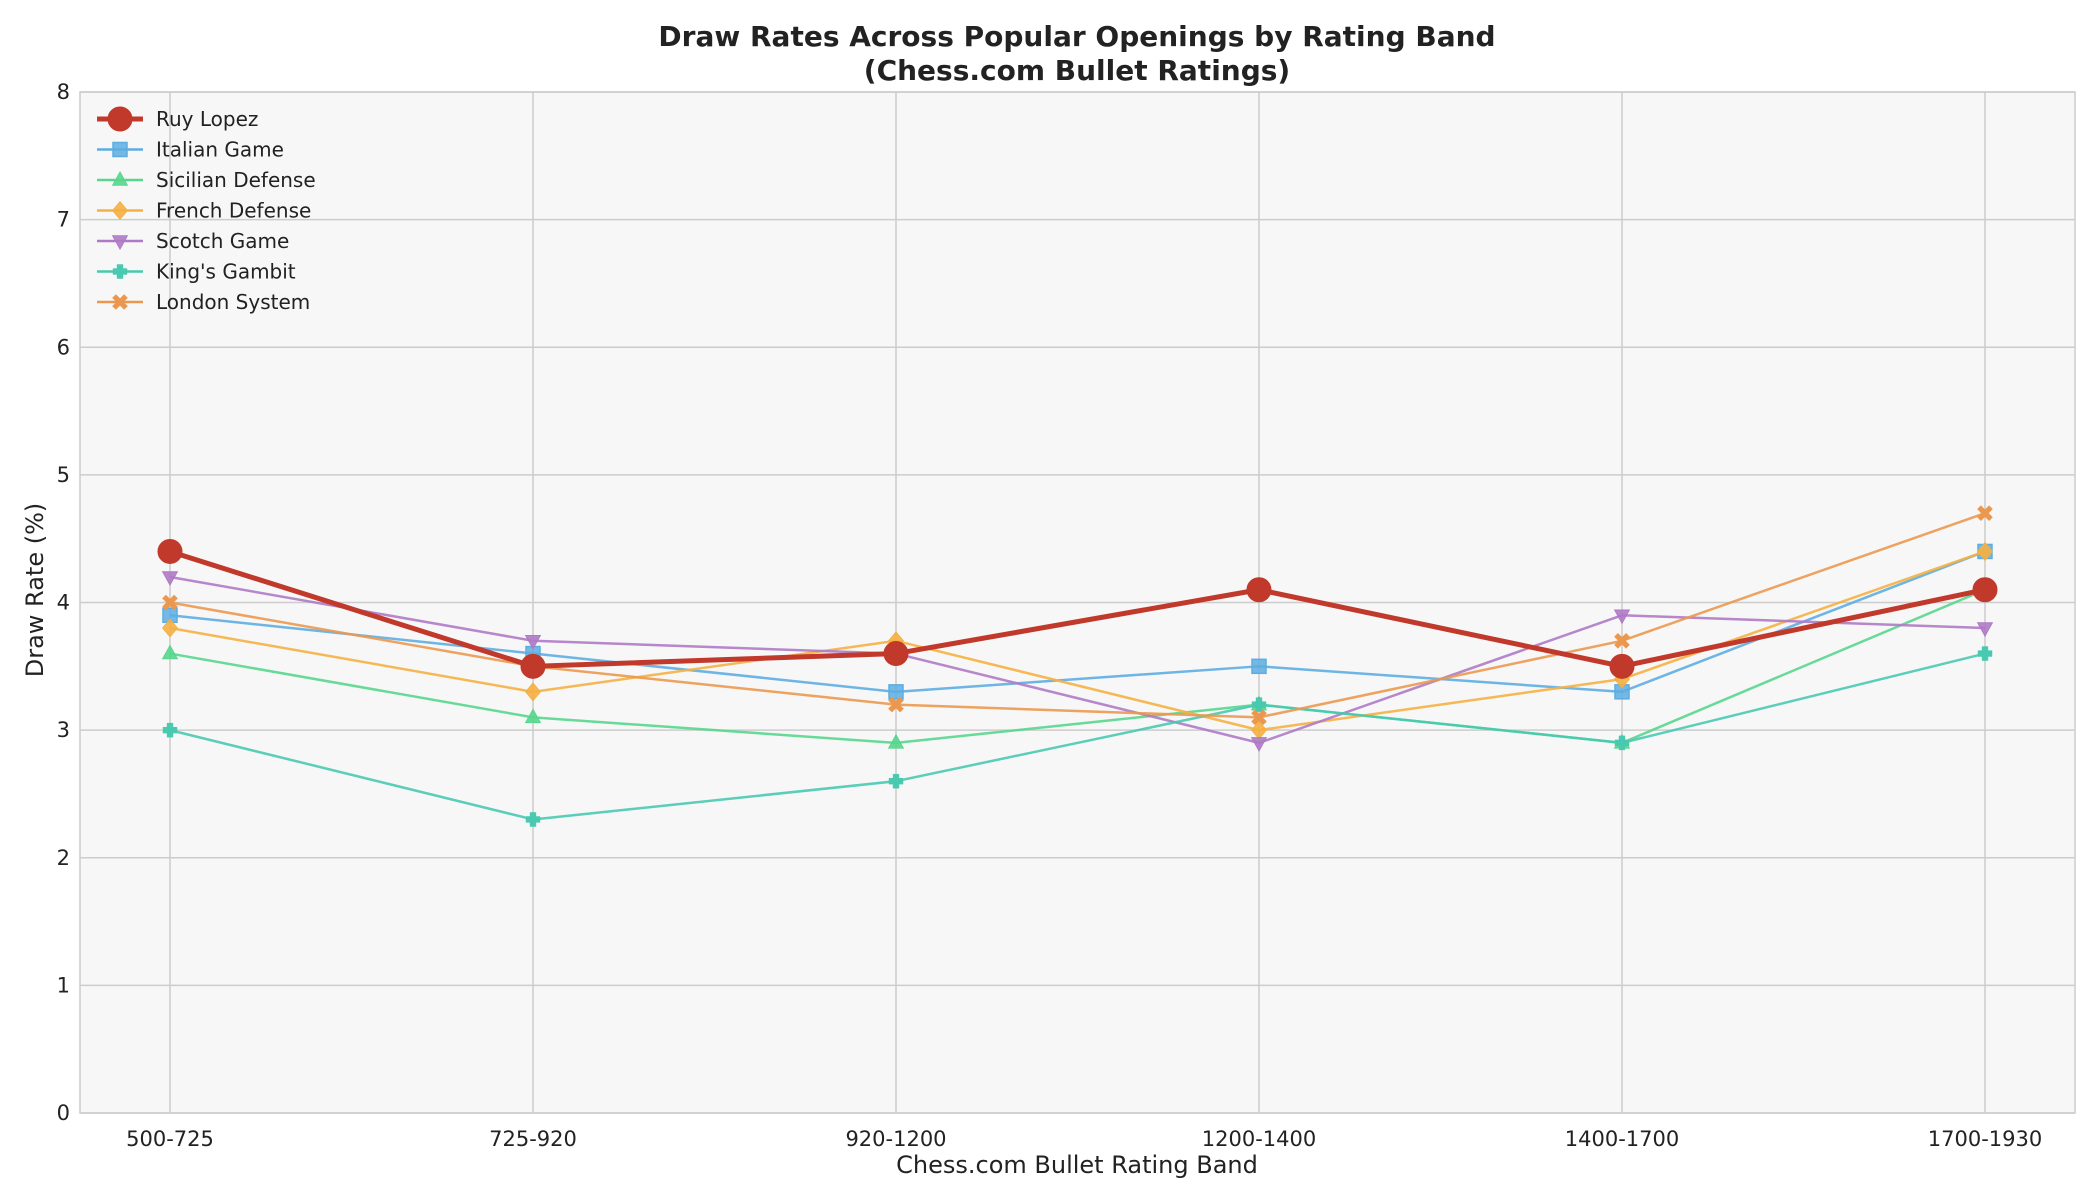  I want to click on legend-item: London System, so click(203, 302).